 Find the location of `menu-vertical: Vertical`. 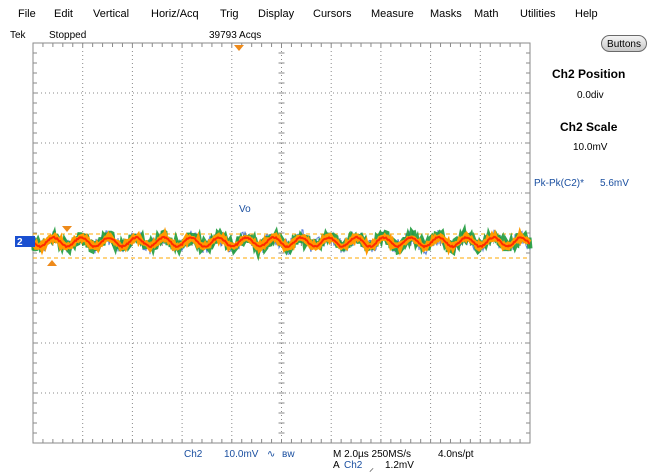

menu-vertical: Vertical is located at coordinates (111, 14).